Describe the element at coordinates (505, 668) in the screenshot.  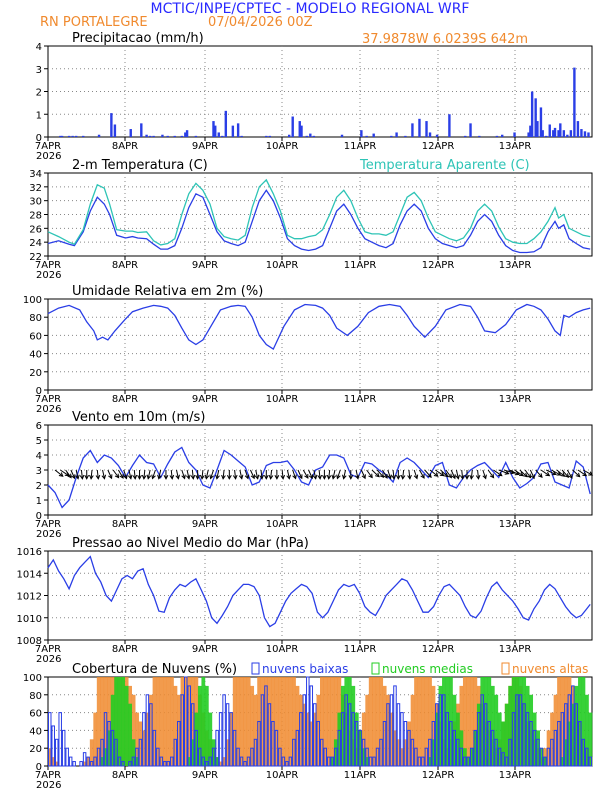
I see `legend-swatch` at that location.